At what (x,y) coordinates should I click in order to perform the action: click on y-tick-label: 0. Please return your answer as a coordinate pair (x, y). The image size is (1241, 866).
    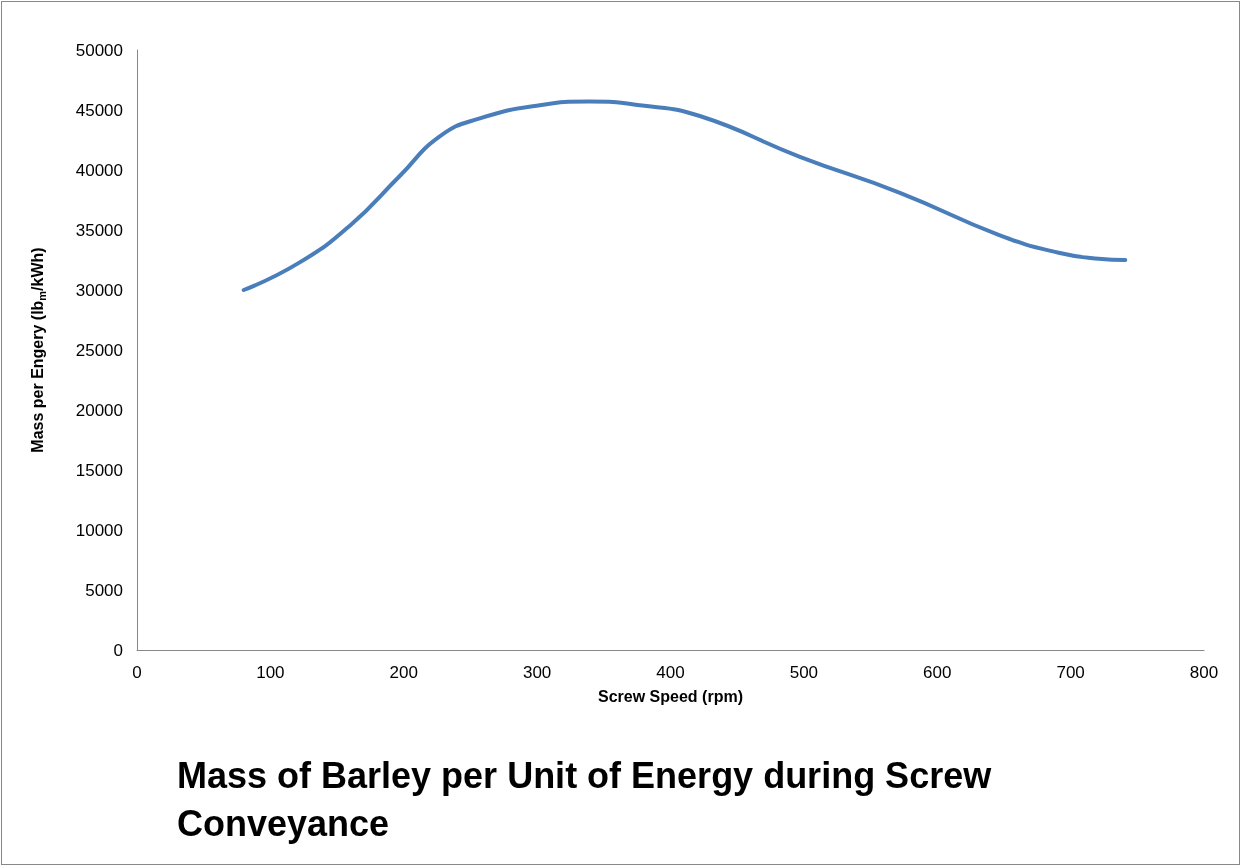
    Looking at the image, I should click on (118, 650).